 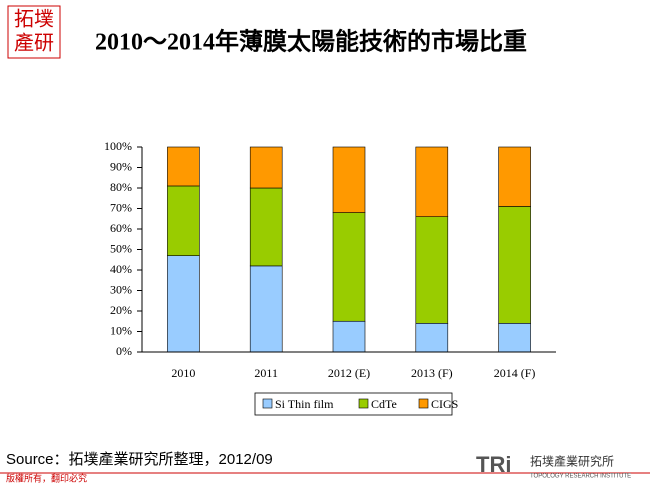 I want to click on y-tick-label: 40%, so click(x=121, y=269).